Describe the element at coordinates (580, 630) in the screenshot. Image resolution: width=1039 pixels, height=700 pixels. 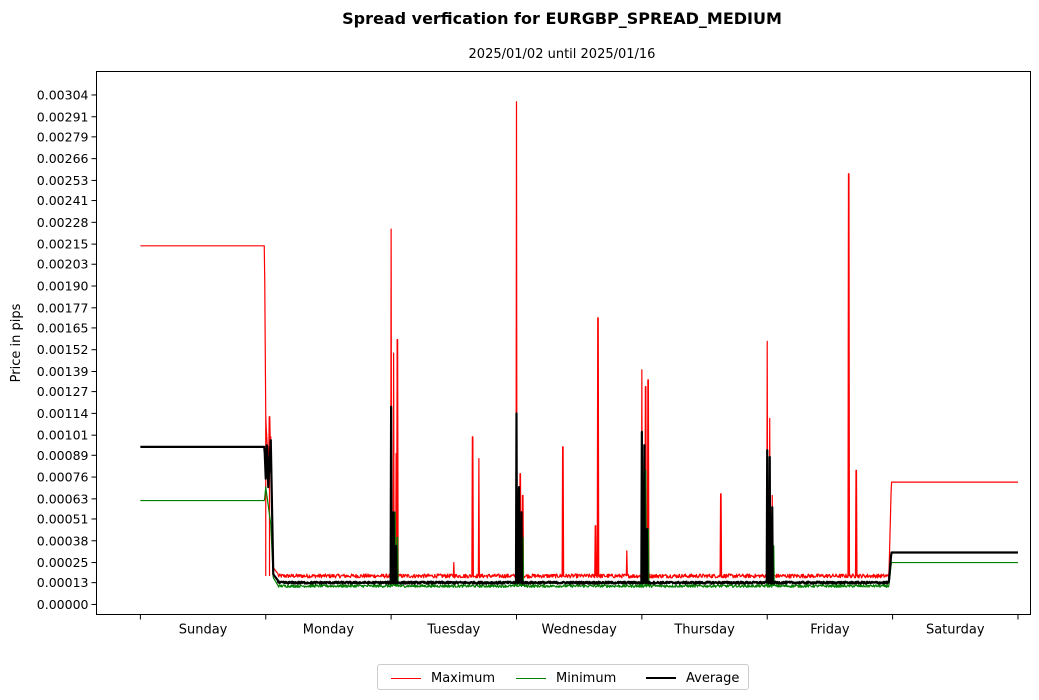
I see `x-tick-label: Wednesday` at that location.